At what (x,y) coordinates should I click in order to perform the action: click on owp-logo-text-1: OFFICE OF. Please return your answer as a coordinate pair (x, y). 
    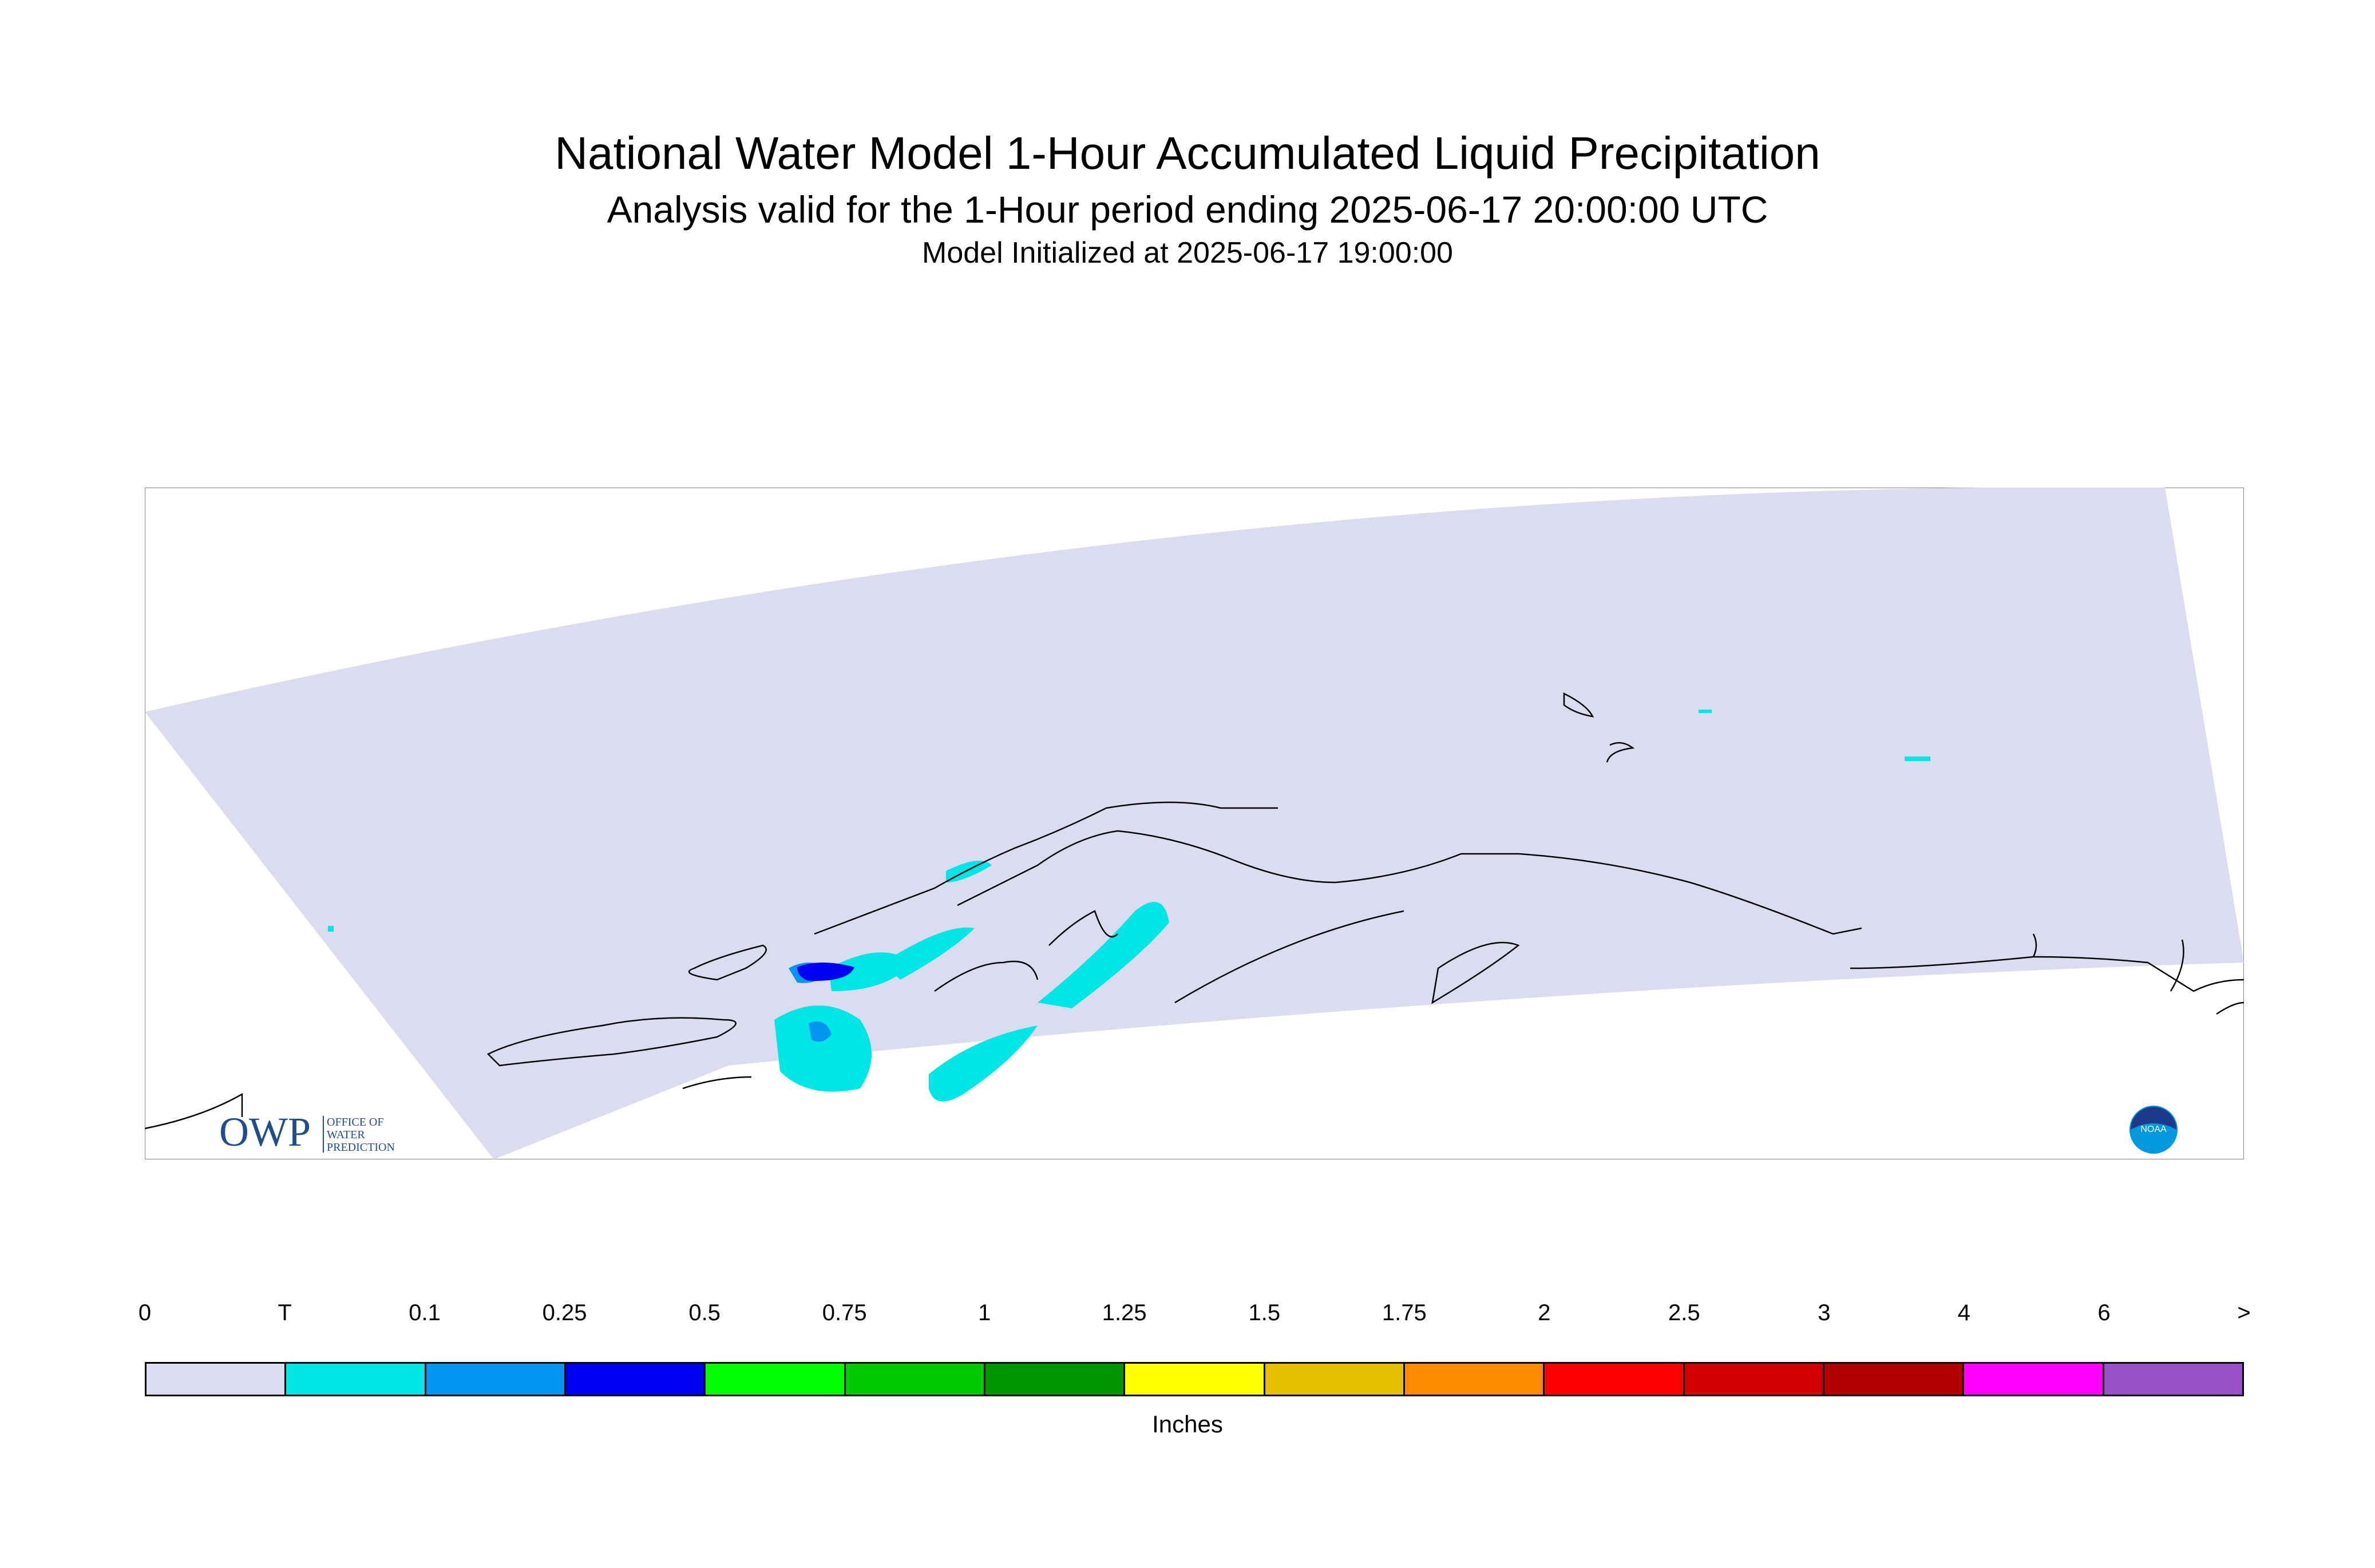
    Looking at the image, I should click on (355, 1122).